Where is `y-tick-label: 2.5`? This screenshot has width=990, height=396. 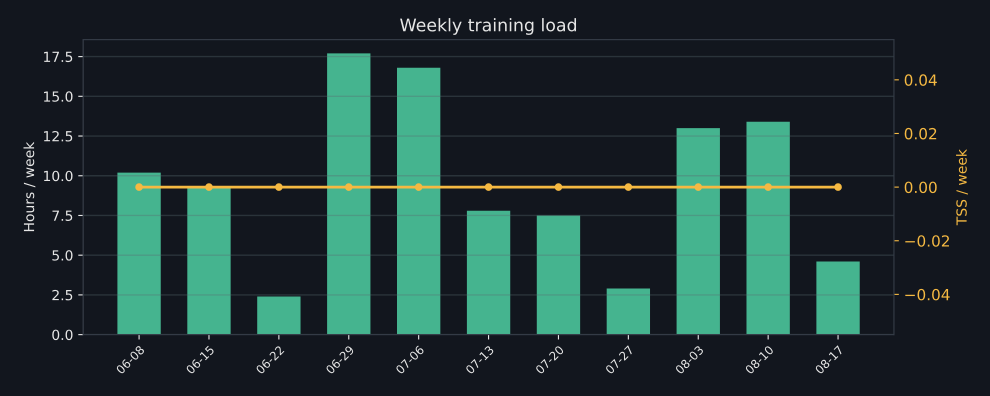 y-tick-label: 2.5 is located at coordinates (62, 295).